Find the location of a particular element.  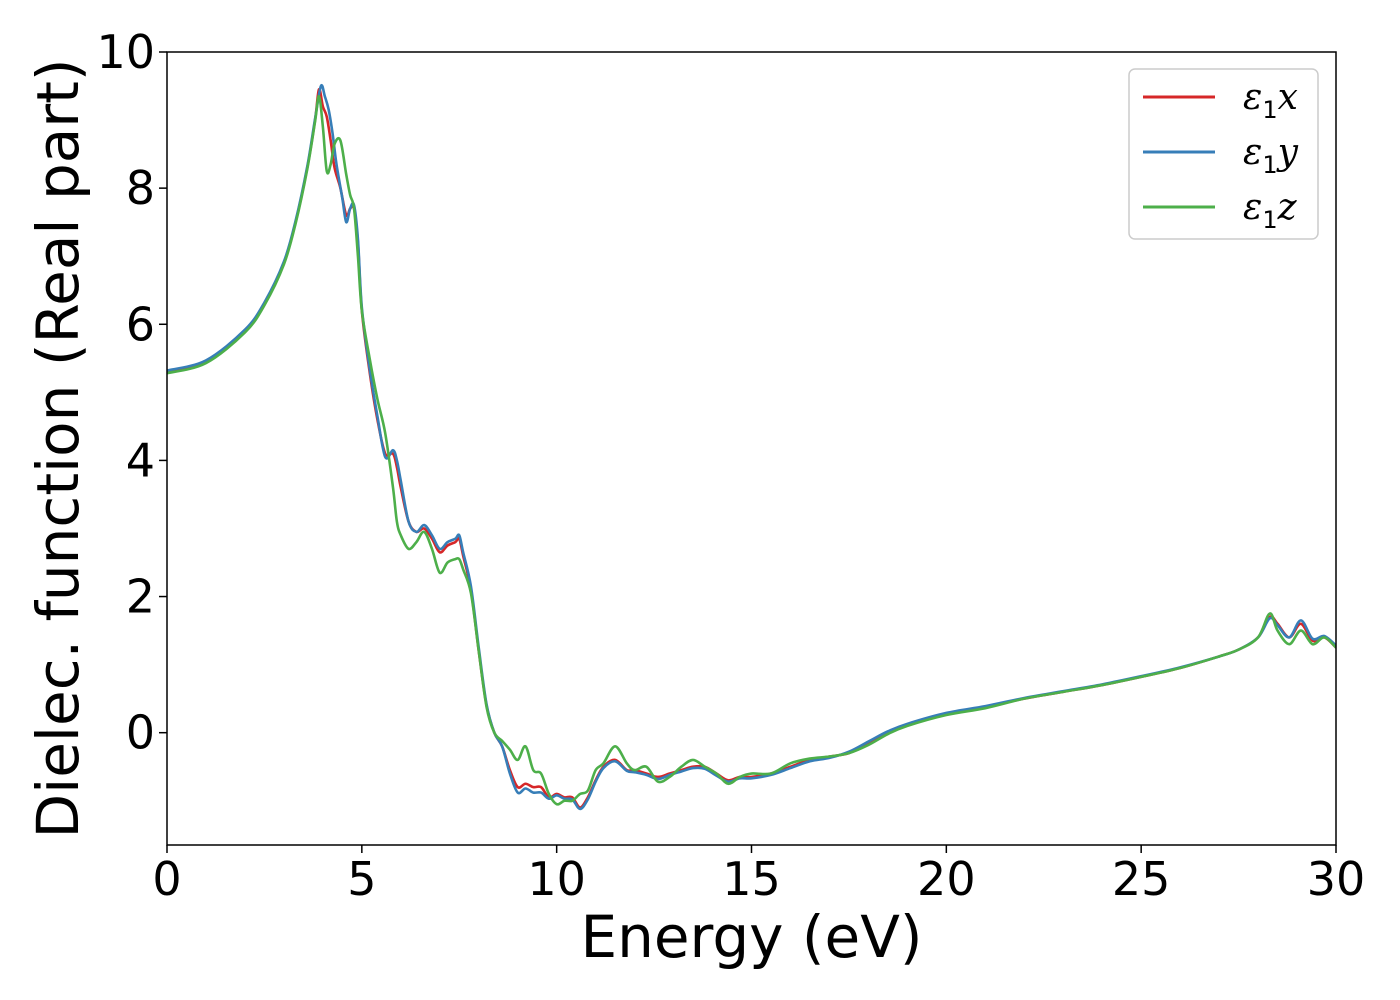

x-axis: 0 5 10 15 20 25 30 is located at coordinates (758, 875).